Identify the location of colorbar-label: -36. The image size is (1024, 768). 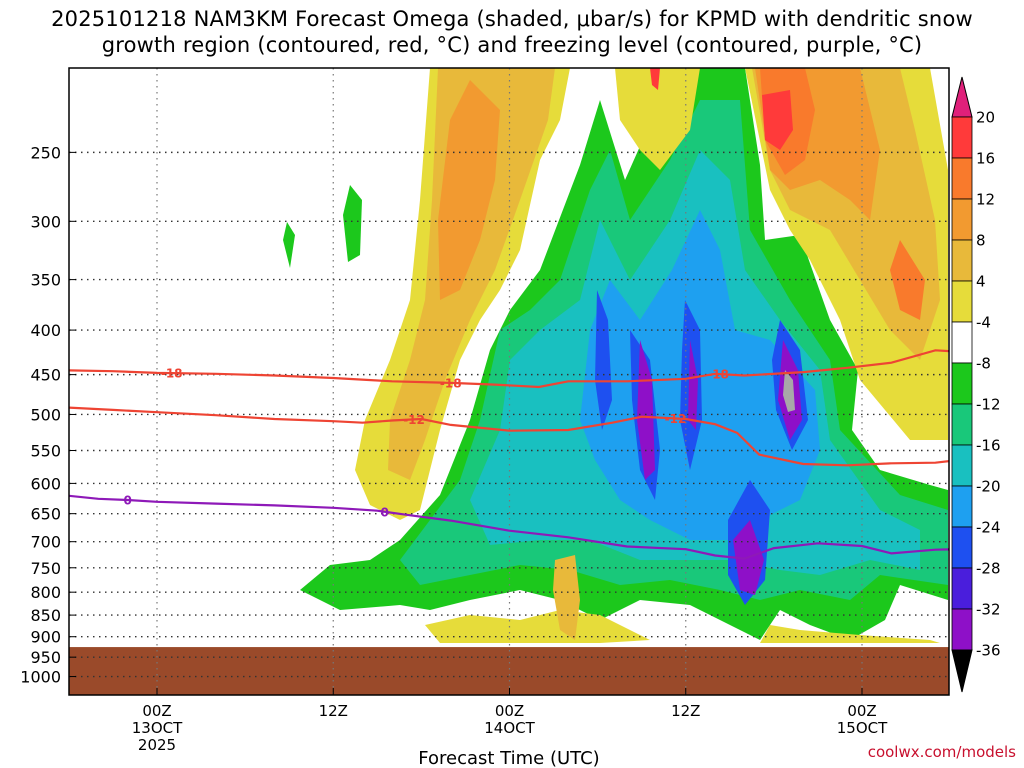
(988, 651).